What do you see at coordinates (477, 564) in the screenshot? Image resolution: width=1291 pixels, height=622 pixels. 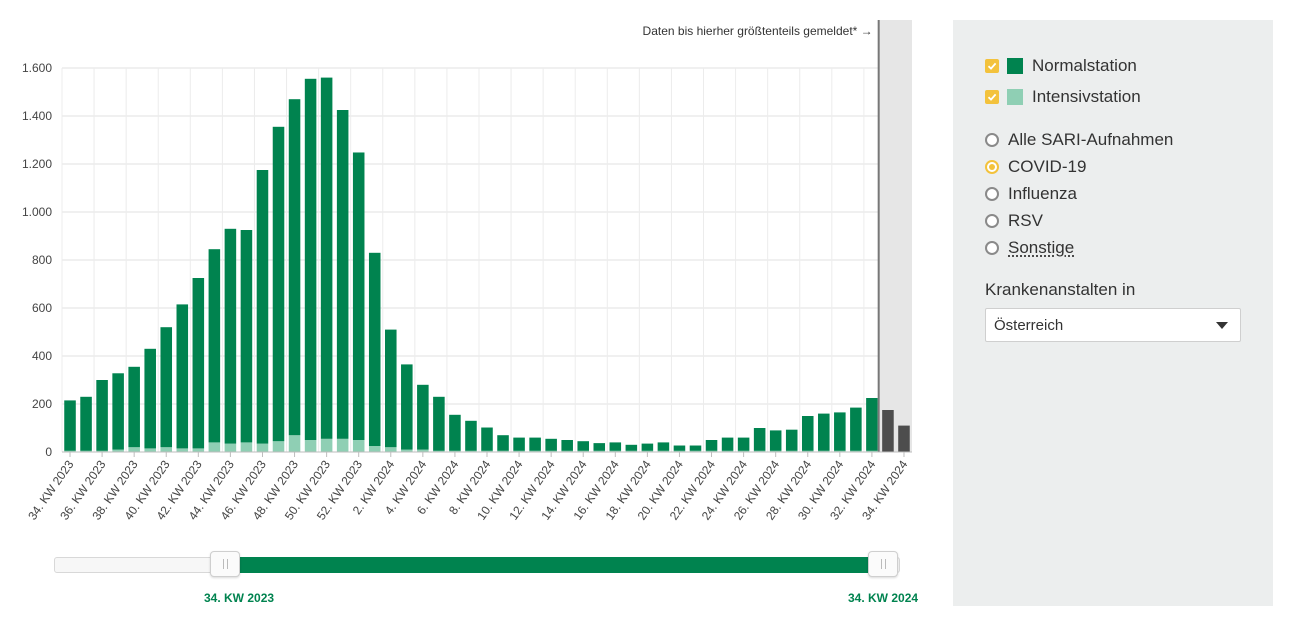 I see `week-range-slider` at bounding box center [477, 564].